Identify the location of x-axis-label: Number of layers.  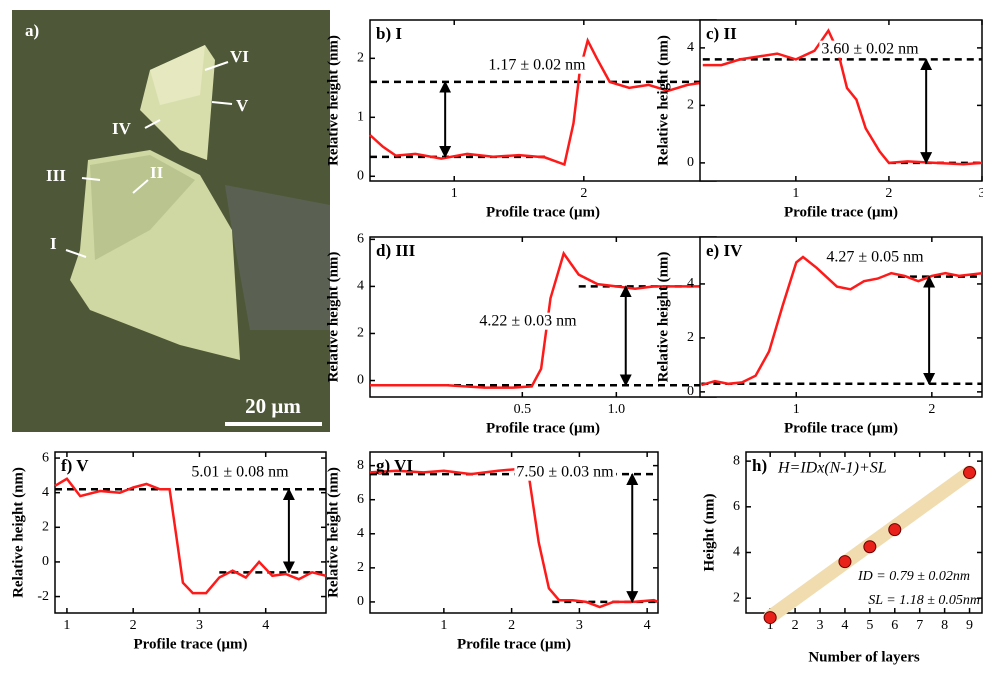
(864, 657).